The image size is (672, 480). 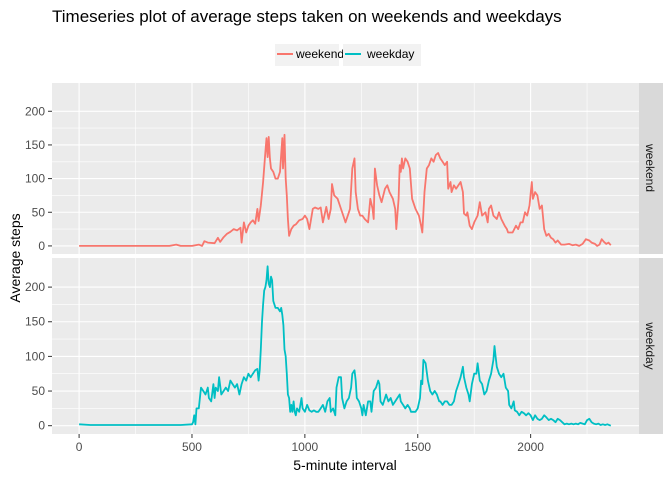 What do you see at coordinates (39, 391) in the screenshot?
I see `y-tick-label-weekday: 50` at bounding box center [39, 391].